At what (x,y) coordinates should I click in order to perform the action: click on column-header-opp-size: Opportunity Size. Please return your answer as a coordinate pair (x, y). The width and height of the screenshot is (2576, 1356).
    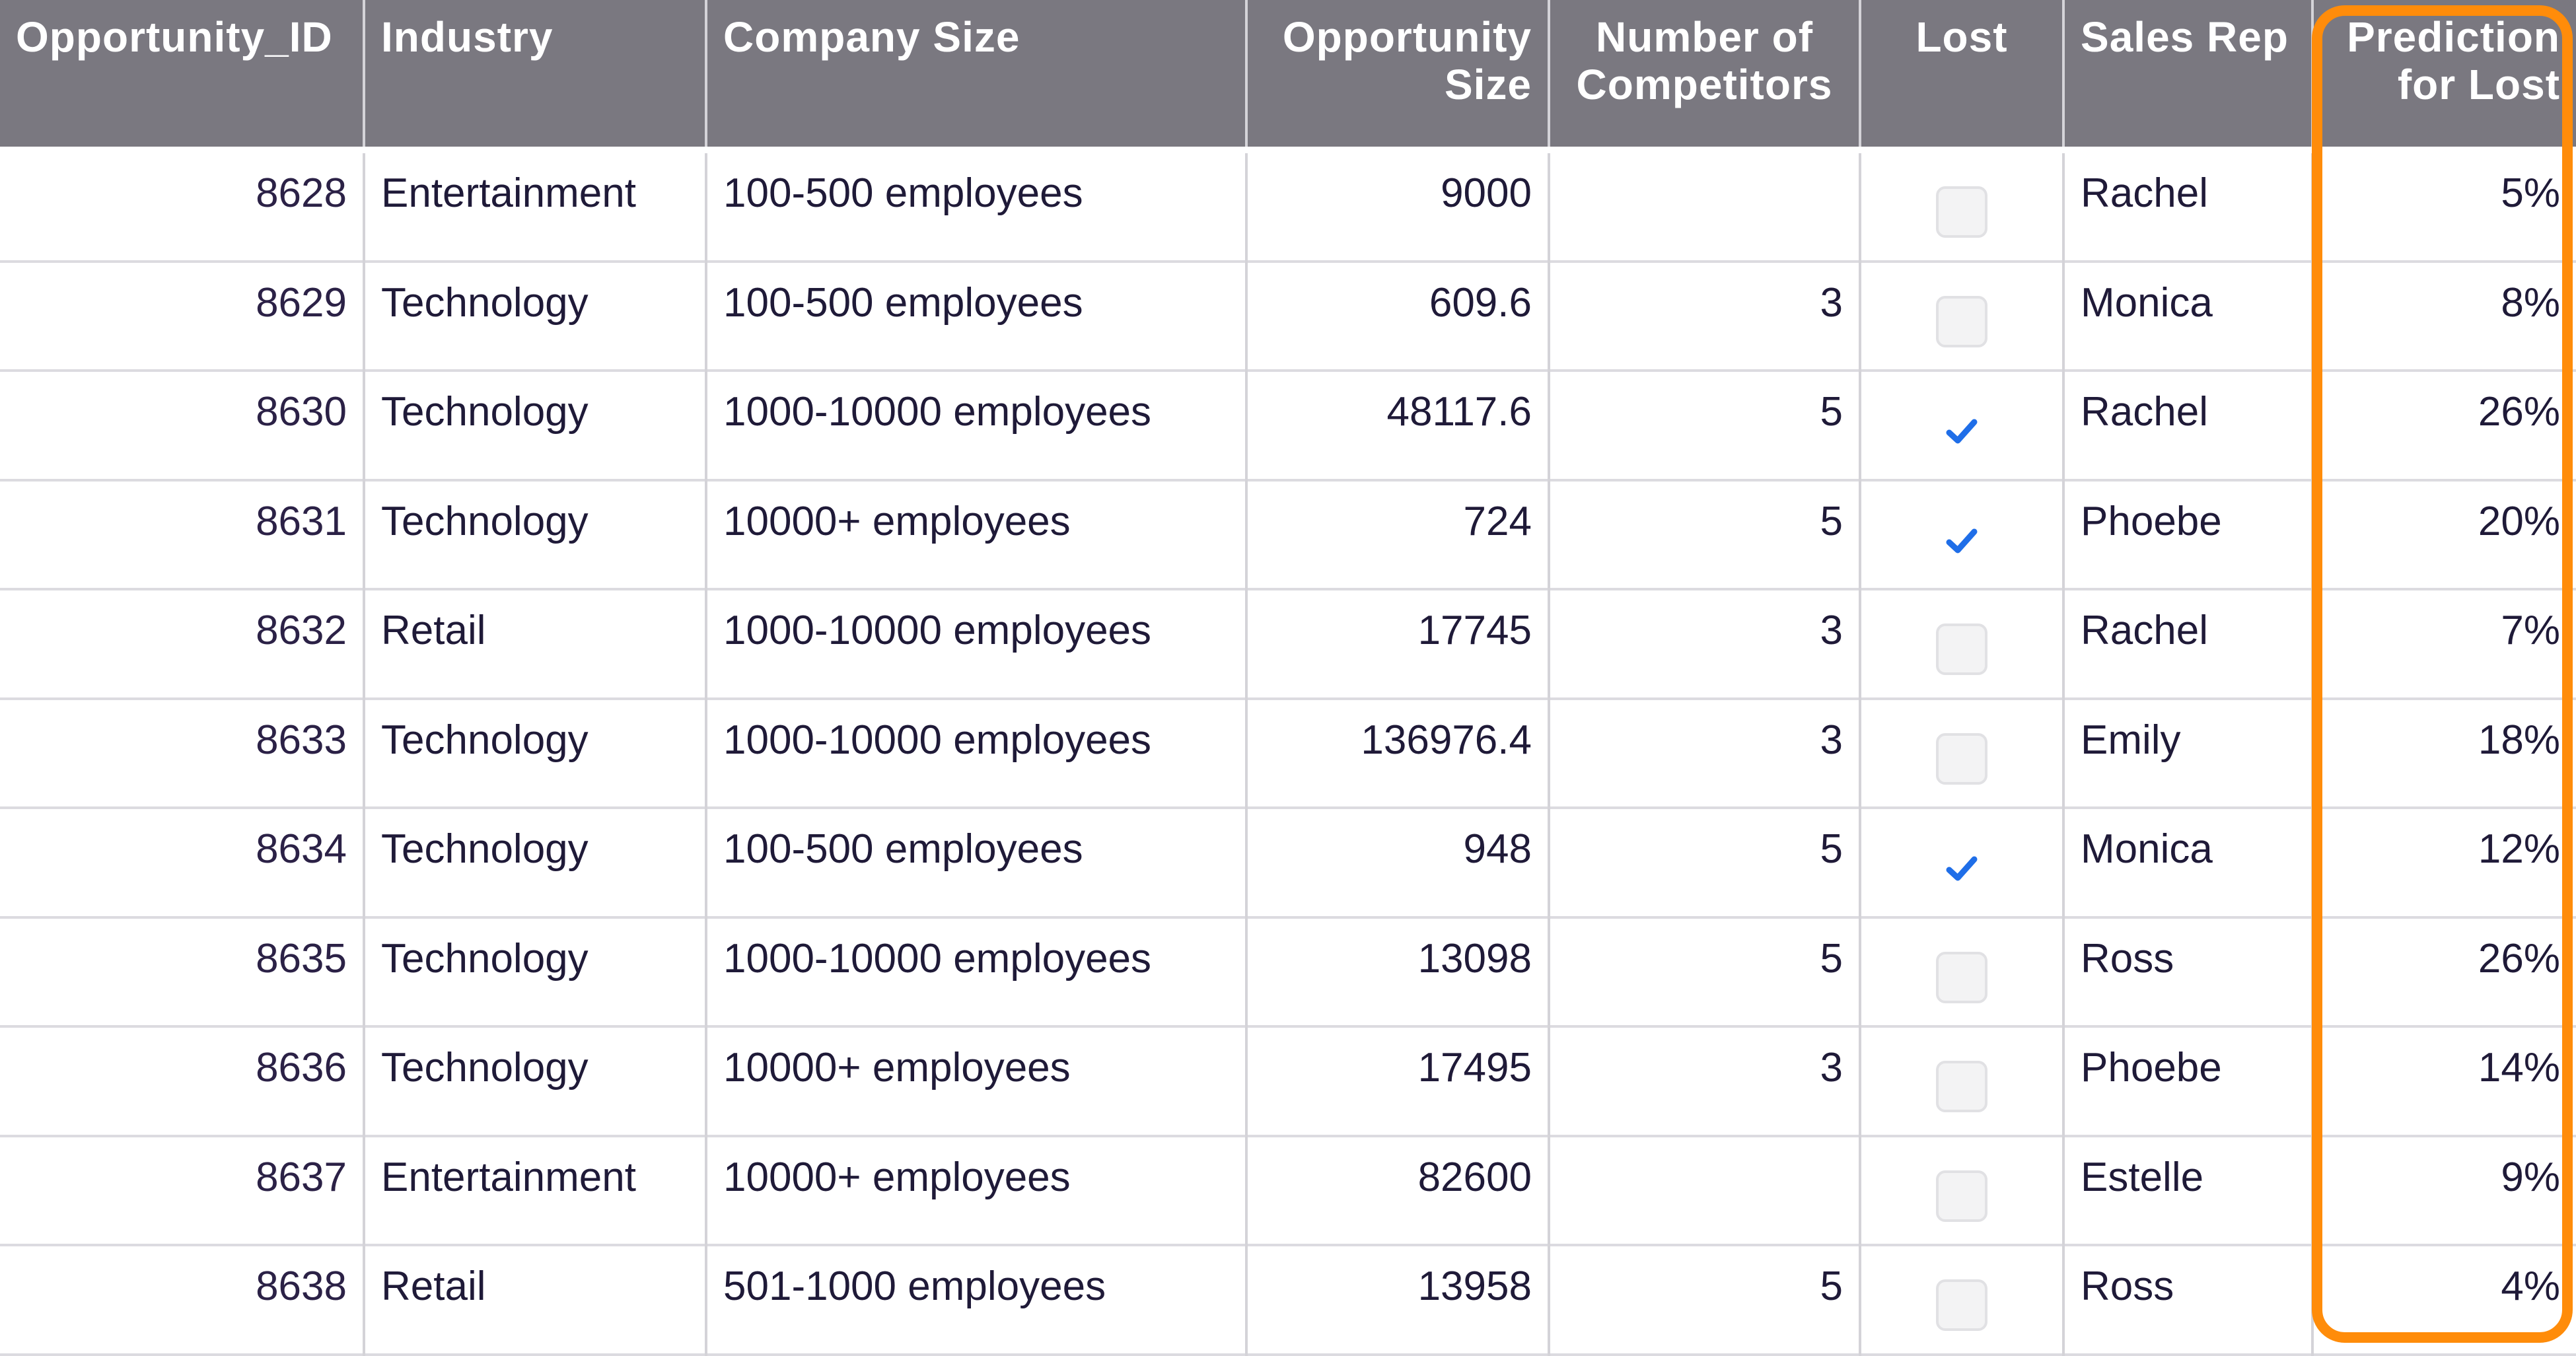
    Looking at the image, I should click on (1399, 73).